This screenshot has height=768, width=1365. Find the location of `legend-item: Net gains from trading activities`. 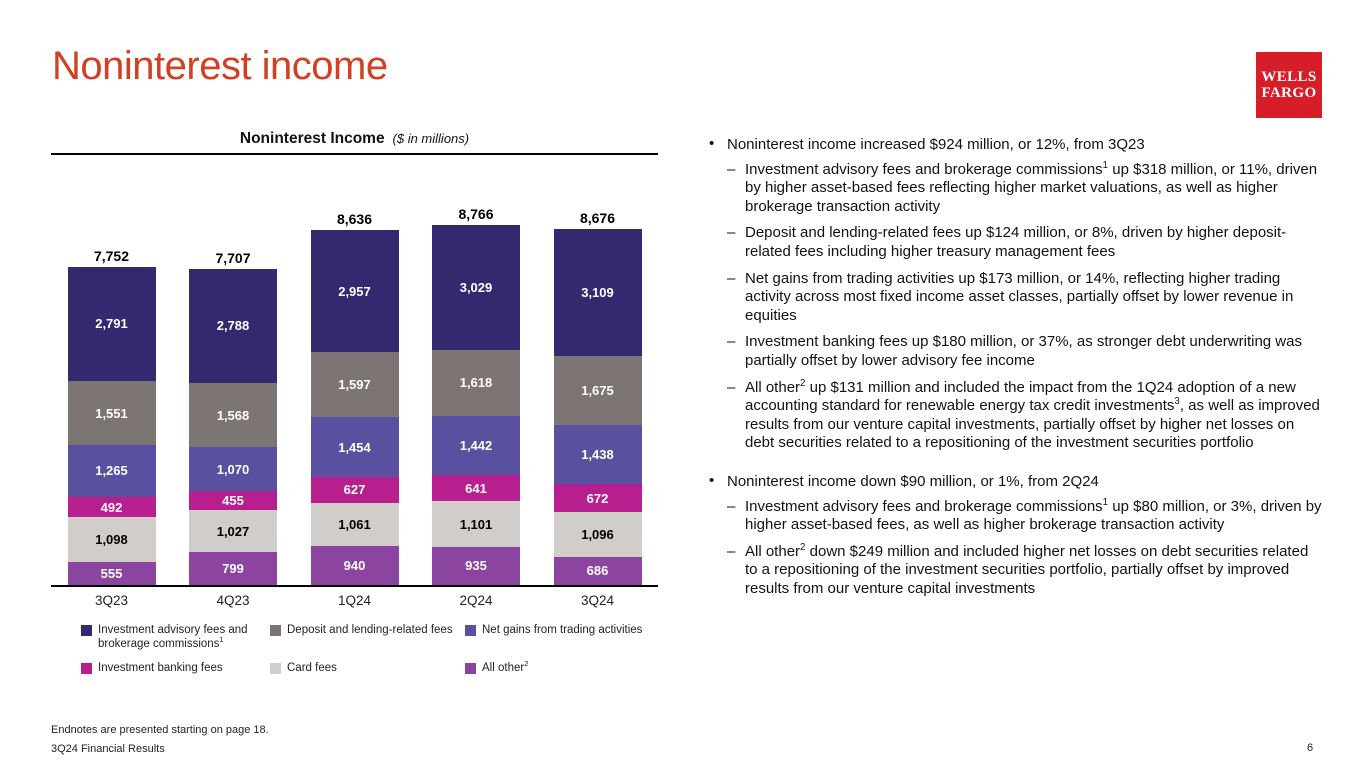

legend-item: Net gains from trading activities is located at coordinates (561, 637).